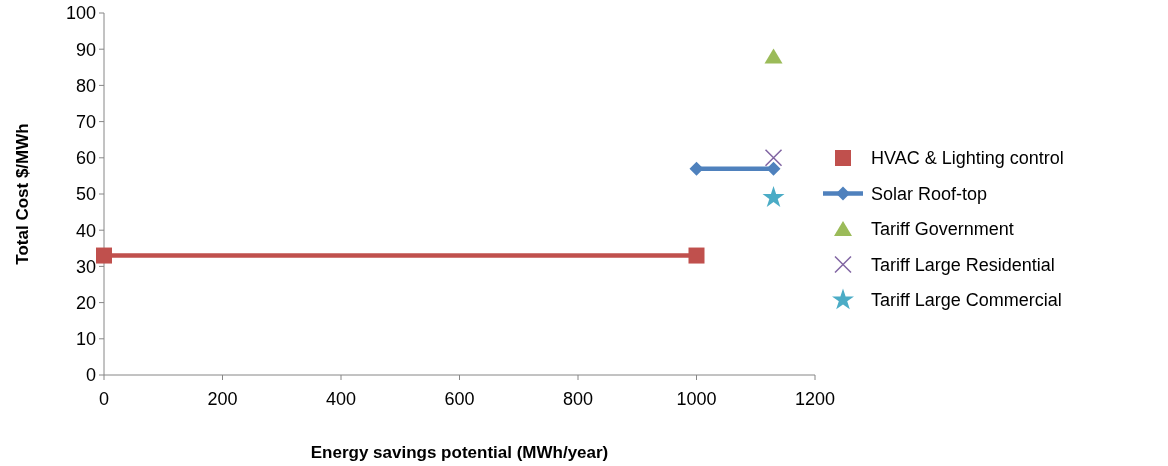 The width and height of the screenshot is (1168, 466). What do you see at coordinates (85, 339) in the screenshot?
I see `y-tick-label: 10` at bounding box center [85, 339].